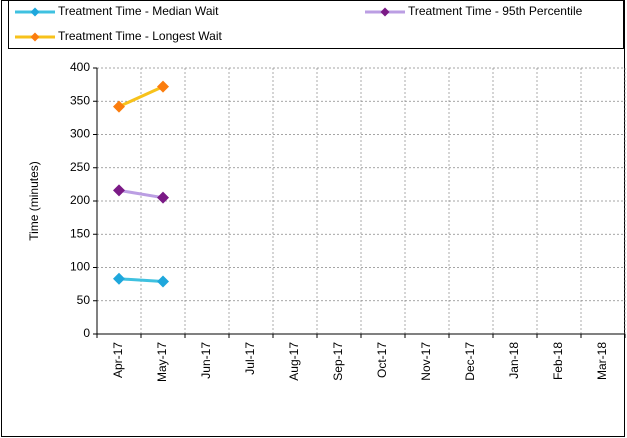  Describe the element at coordinates (80, 200) in the screenshot. I see `y-tick-label: 200` at that location.